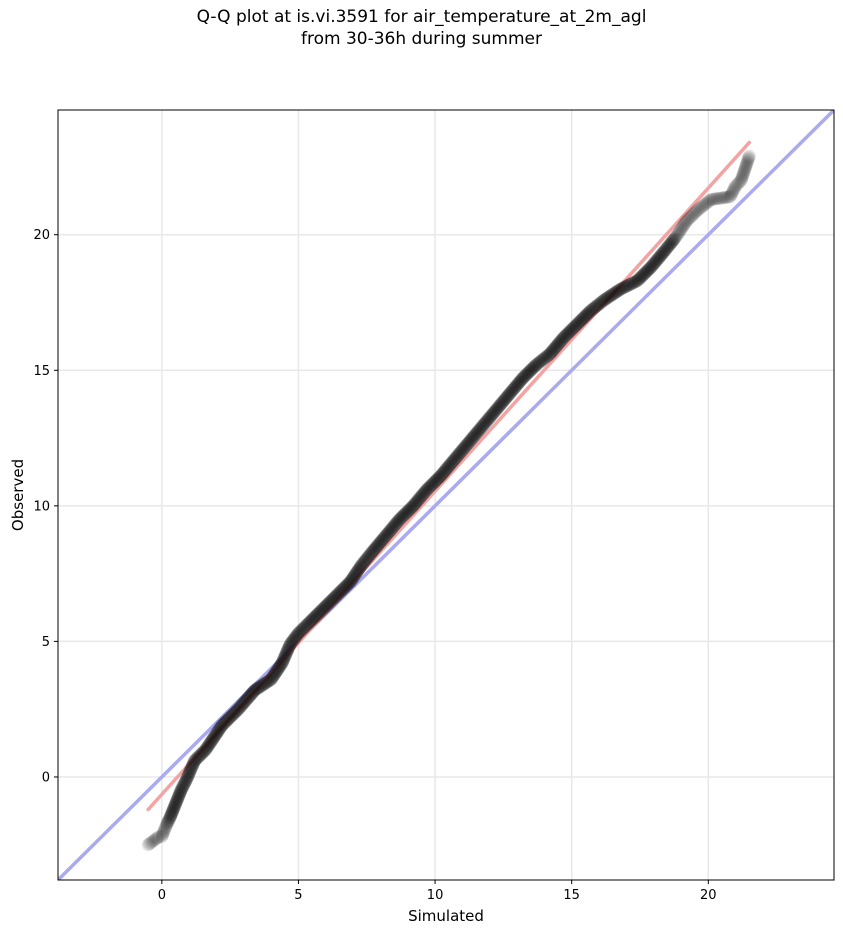 The width and height of the screenshot is (843, 934). Describe the element at coordinates (435, 895) in the screenshot. I see `x-tick-label: 10` at that location.